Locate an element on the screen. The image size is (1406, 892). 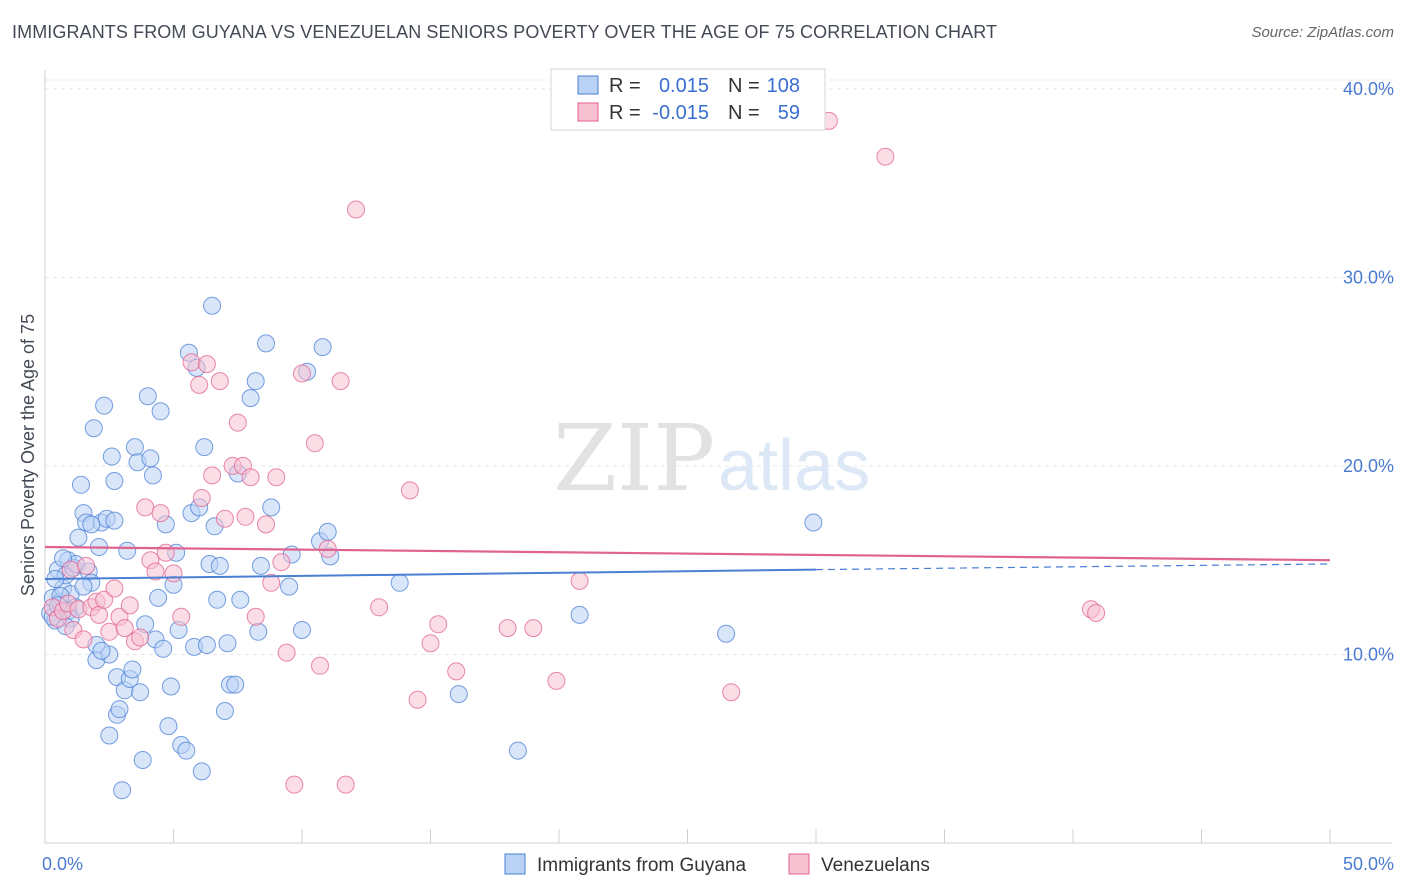
legend-n-value-2: 59 is located at coordinates (789, 113).